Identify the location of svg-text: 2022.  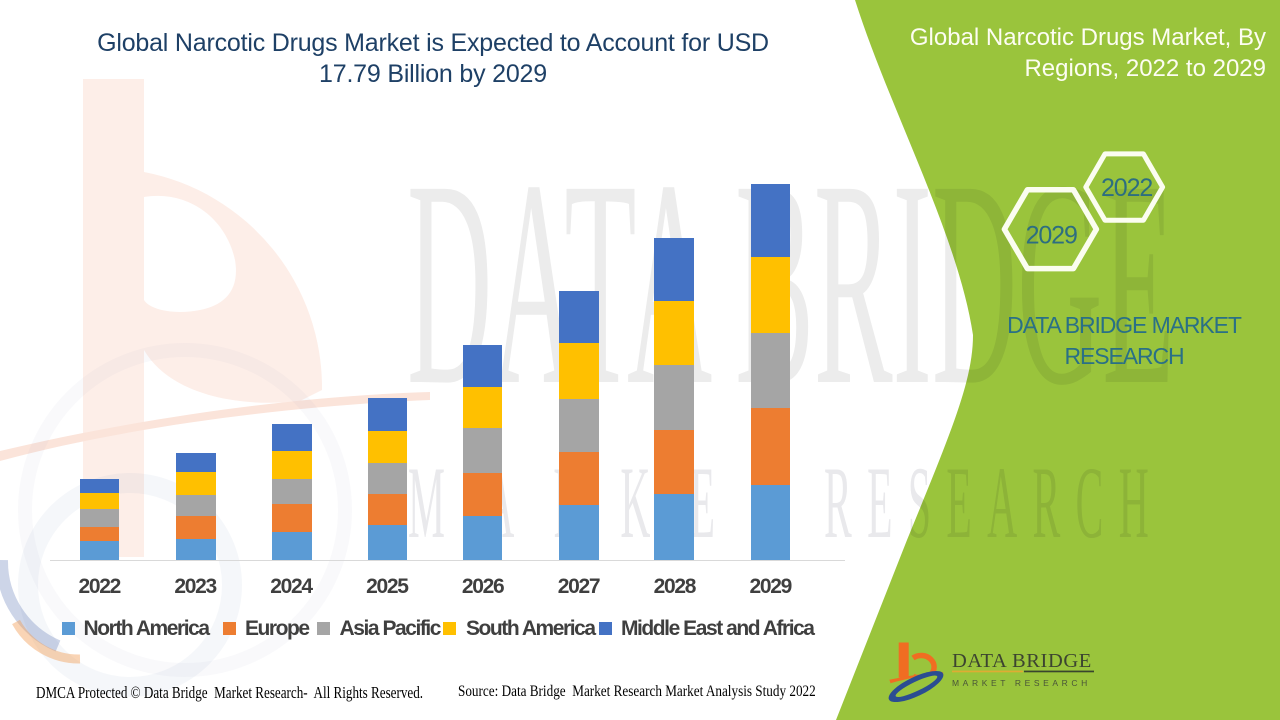
(1126, 188).